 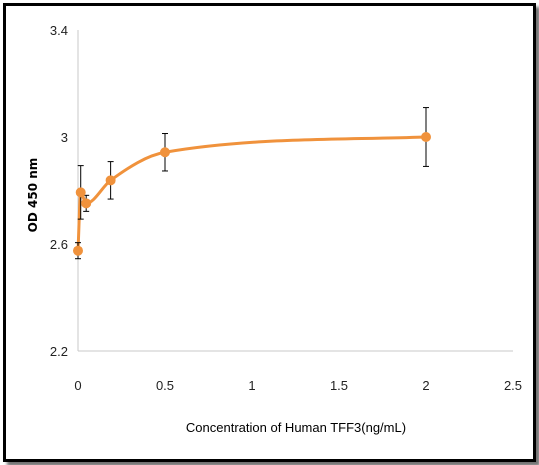 What do you see at coordinates (298, 385) in the screenshot?
I see `x-tick-labels: 0 0.5 1 1.5 2 2.5` at bounding box center [298, 385].